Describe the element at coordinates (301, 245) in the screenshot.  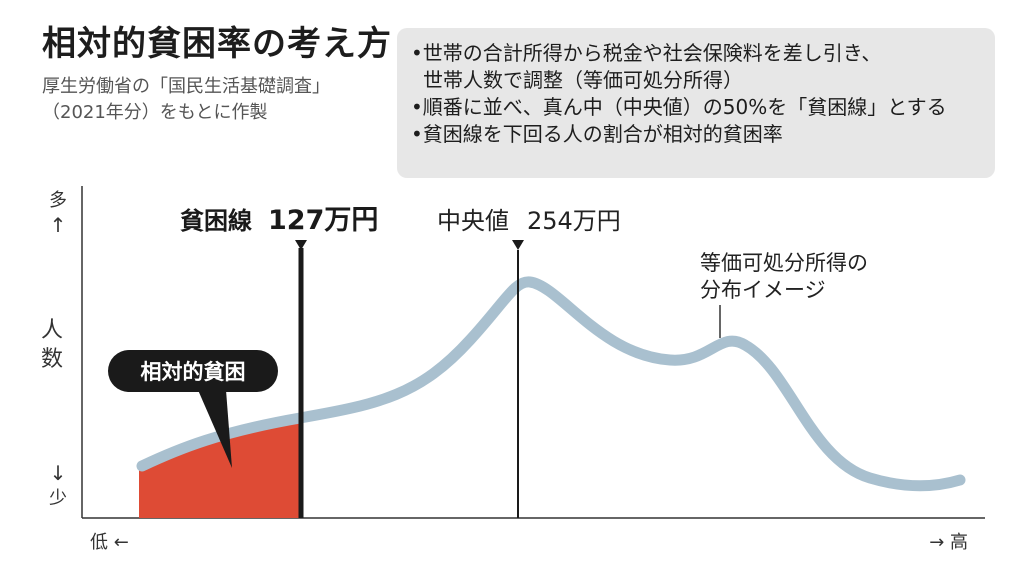
I see `poverty-line-marker` at that location.